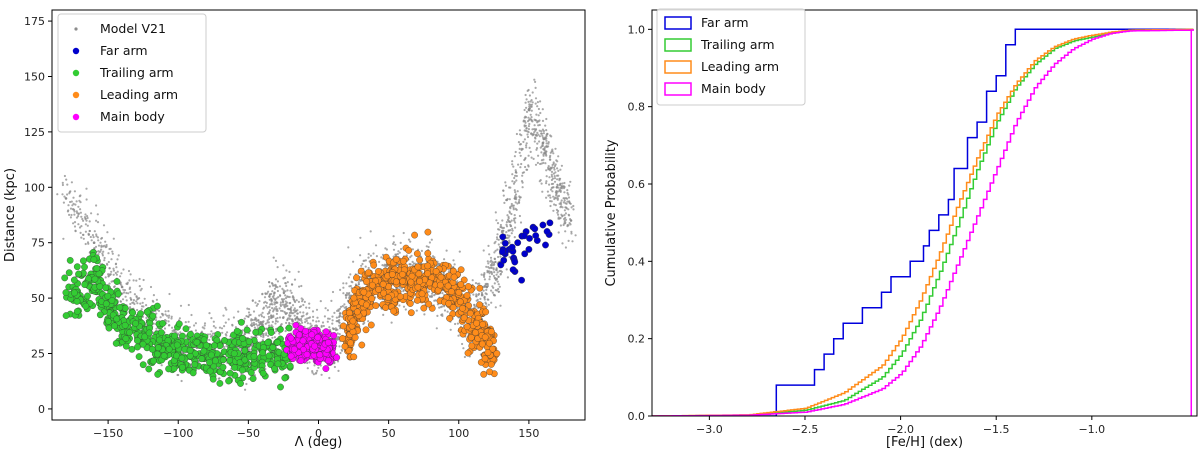  Describe the element at coordinates (139, 94) in the screenshot. I see `legend-label-leading-arm: Leading arm` at that location.